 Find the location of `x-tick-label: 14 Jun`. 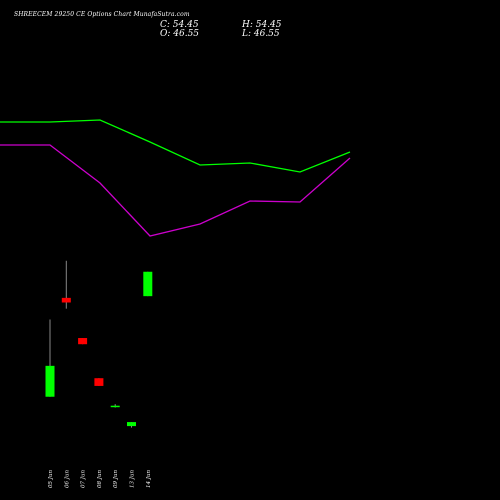

x-tick-label: 14 Jun is located at coordinates (149, 479).